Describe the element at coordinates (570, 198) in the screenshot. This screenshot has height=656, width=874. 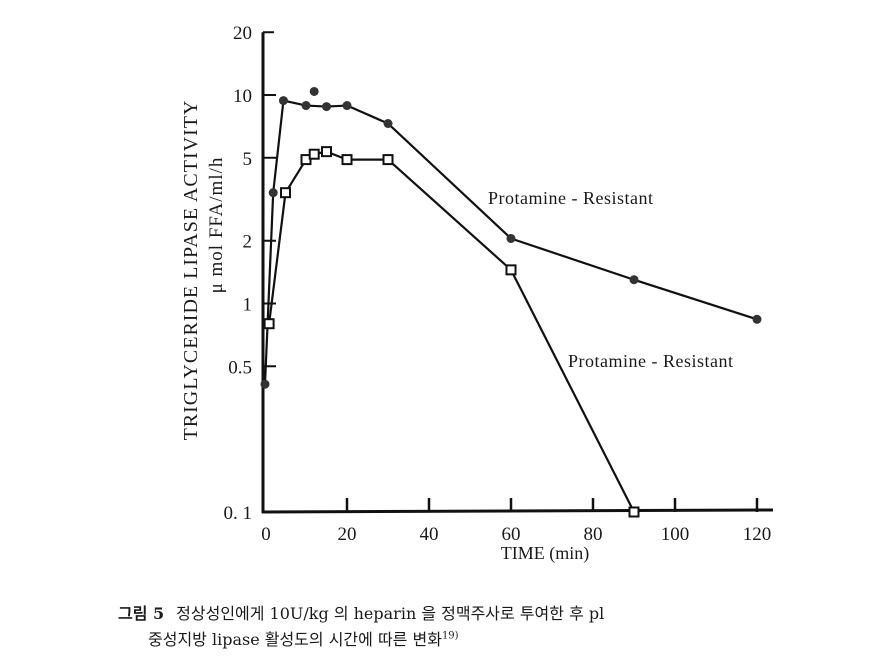
I see `series-label-upper: Protamine - Resistant` at that location.